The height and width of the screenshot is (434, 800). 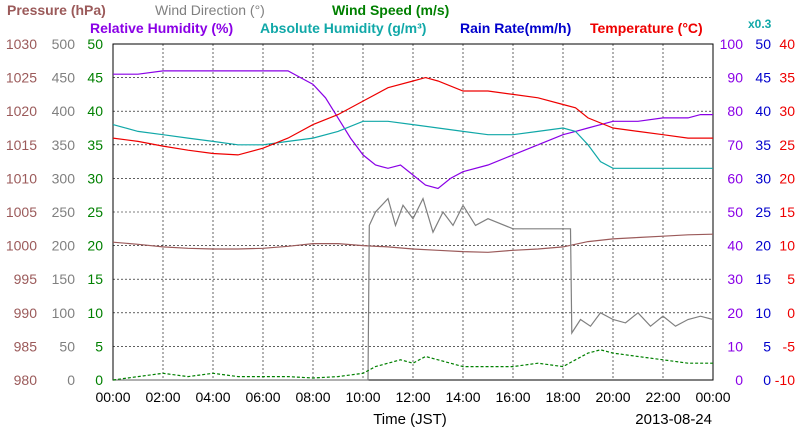 What do you see at coordinates (412, 365) in the screenshot?
I see `wind_speed-series-line` at bounding box center [412, 365].